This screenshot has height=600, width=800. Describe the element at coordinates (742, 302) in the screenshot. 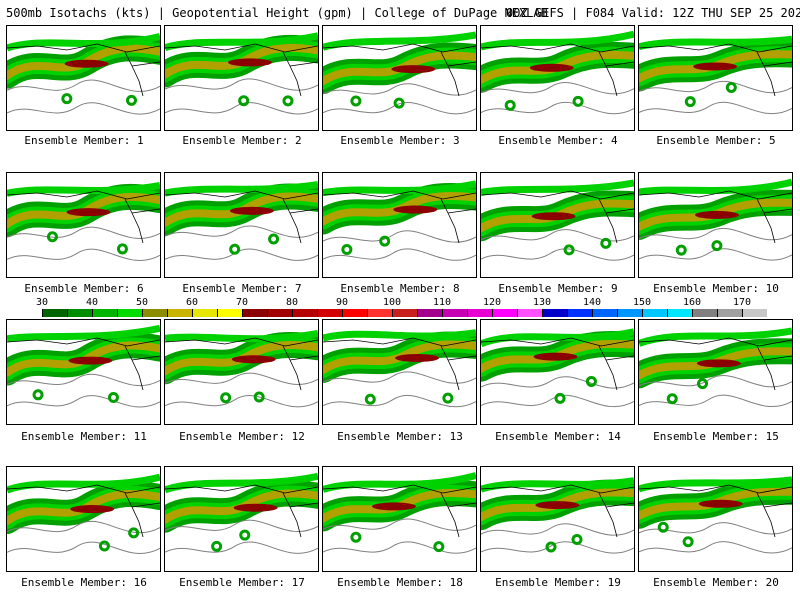

I see `colorbar-tick-label: 170` at that location.